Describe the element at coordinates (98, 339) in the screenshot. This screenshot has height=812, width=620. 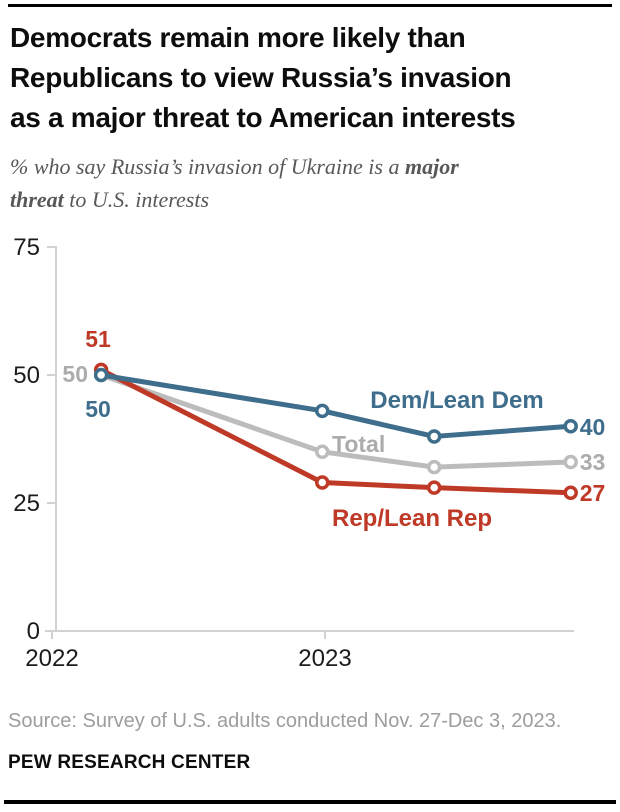
I see `value-label-first-rep: 51` at that location.